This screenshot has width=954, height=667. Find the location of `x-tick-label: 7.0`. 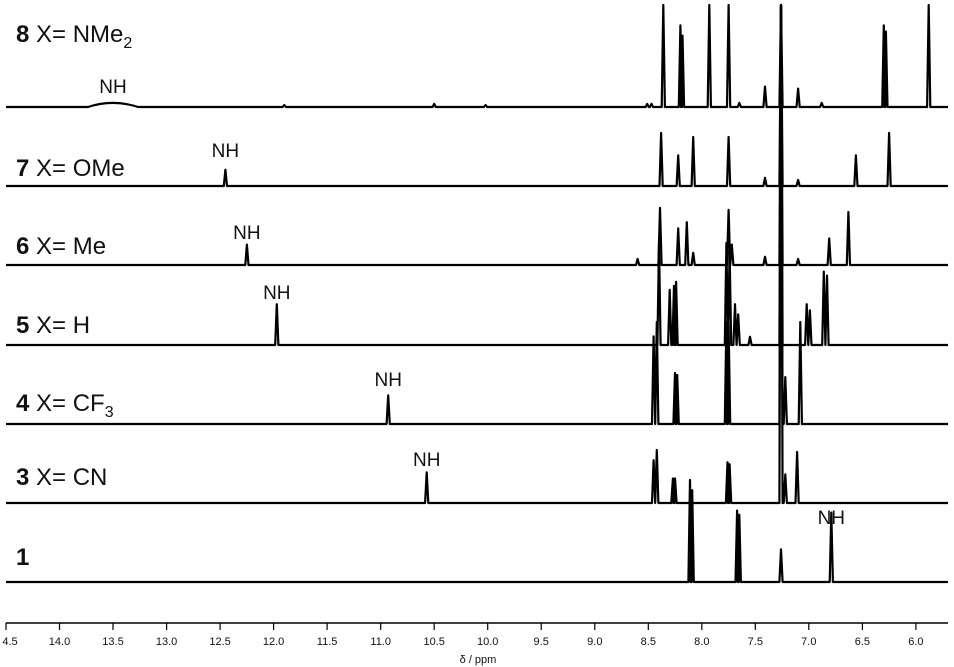

x-tick-label: 7.0 is located at coordinates (808, 642).